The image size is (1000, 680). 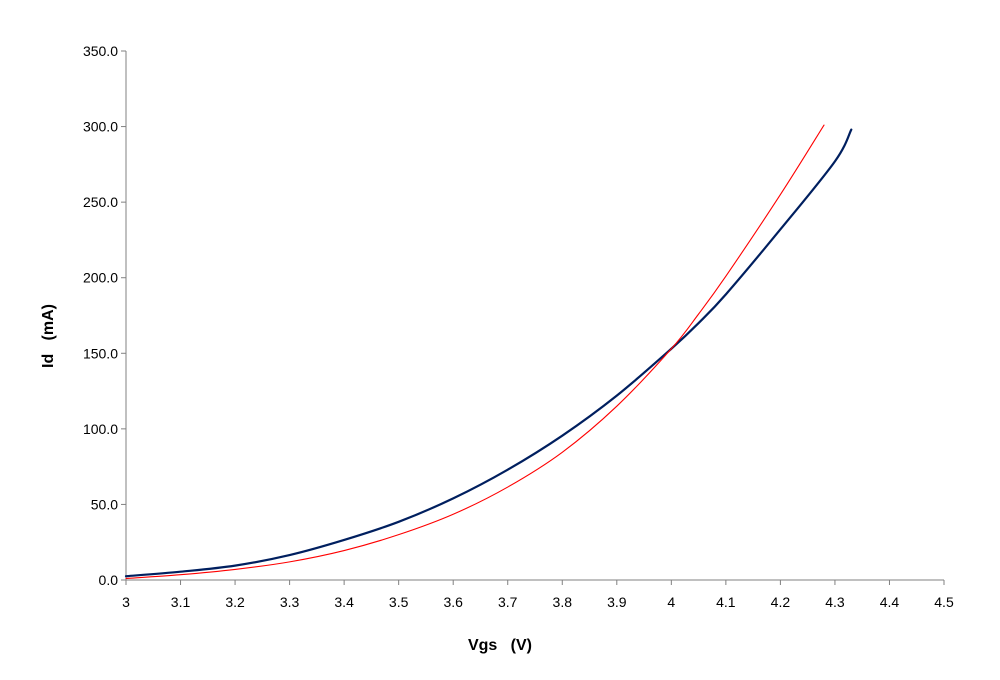 I want to click on x-tick-label: 3.7, so click(x=508, y=602).